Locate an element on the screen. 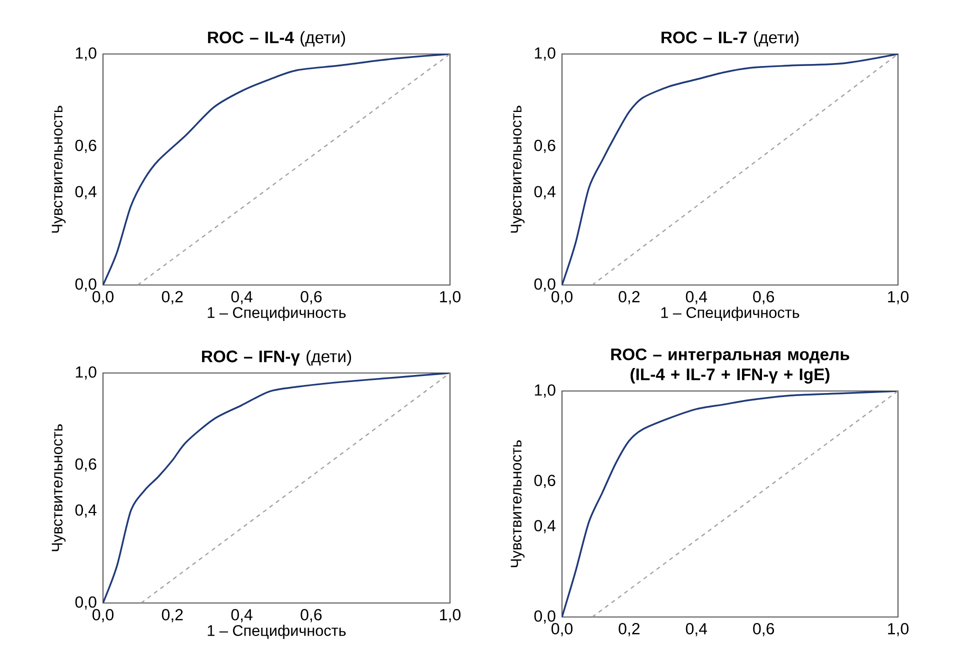 The height and width of the screenshot is (648, 968). chart-title: ROC – IL-7 (дети) is located at coordinates (730, 39).